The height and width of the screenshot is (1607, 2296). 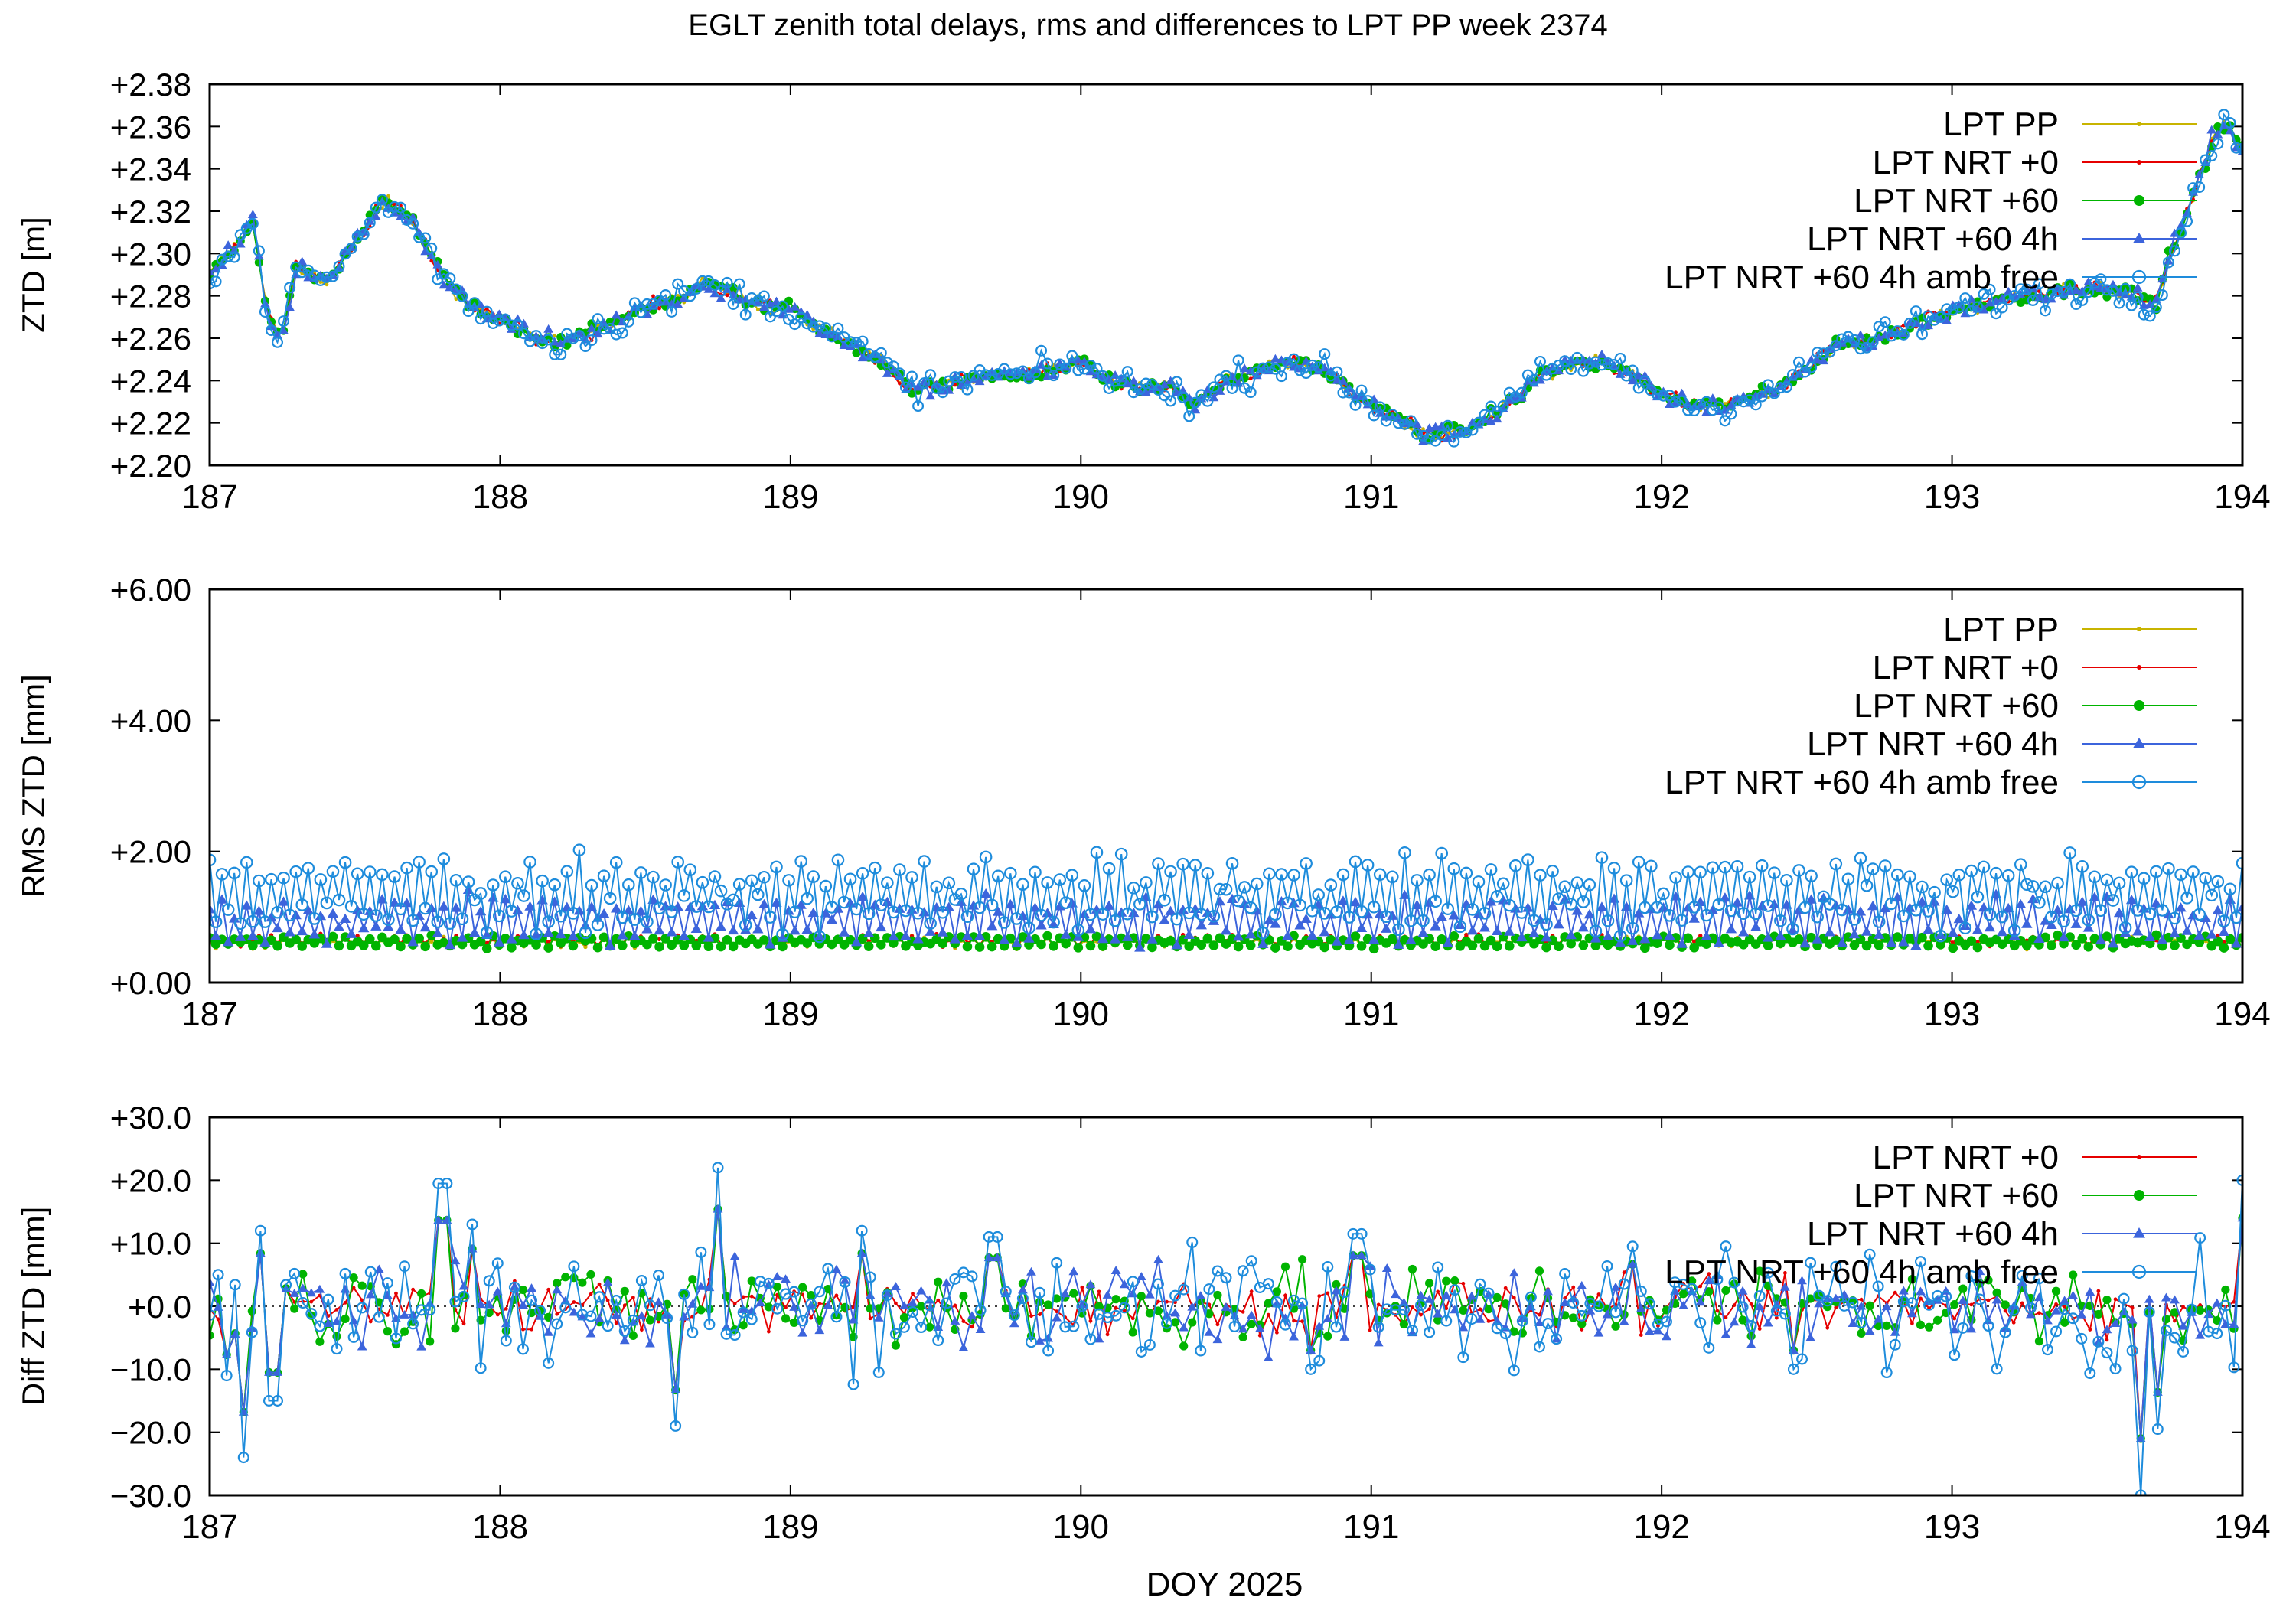 What do you see at coordinates (1966, 1157) in the screenshot?
I see `legend-label: LPT NRT +0` at bounding box center [1966, 1157].